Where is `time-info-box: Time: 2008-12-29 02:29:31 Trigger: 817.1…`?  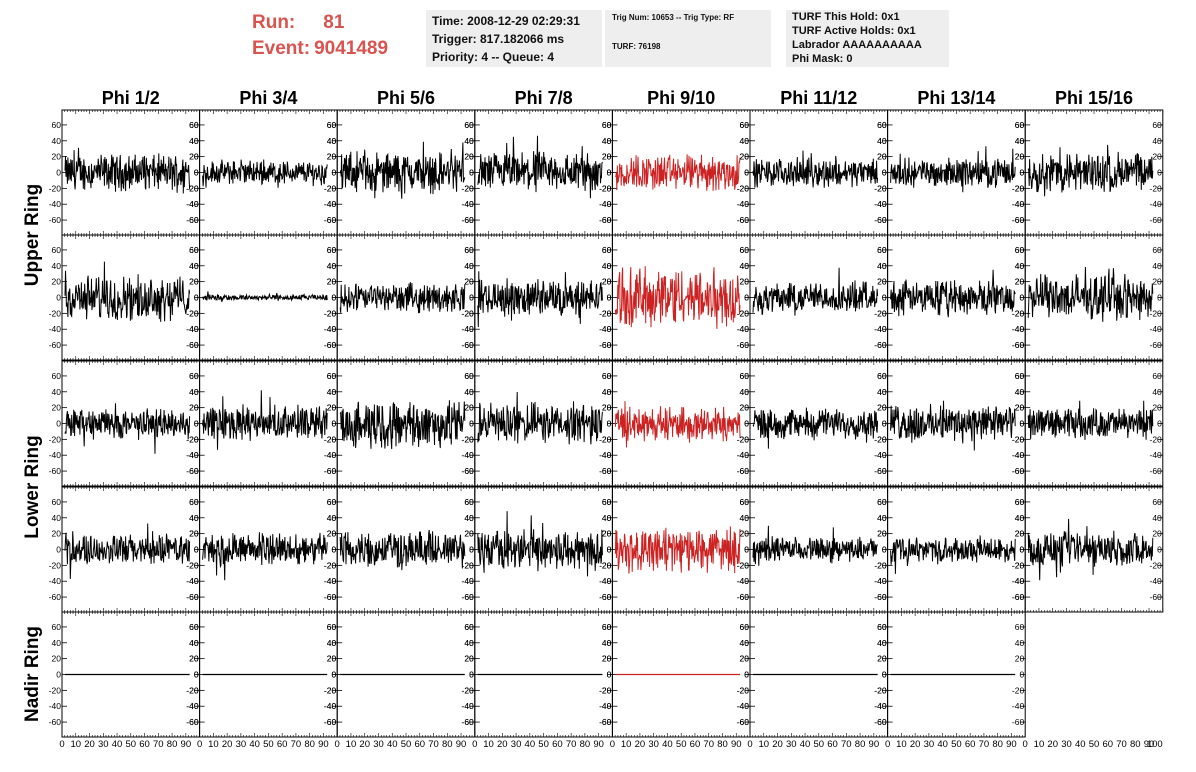 time-info-box: Time: 2008-12-29 02:29:31 Trigger: 817.1… is located at coordinates (514, 38).